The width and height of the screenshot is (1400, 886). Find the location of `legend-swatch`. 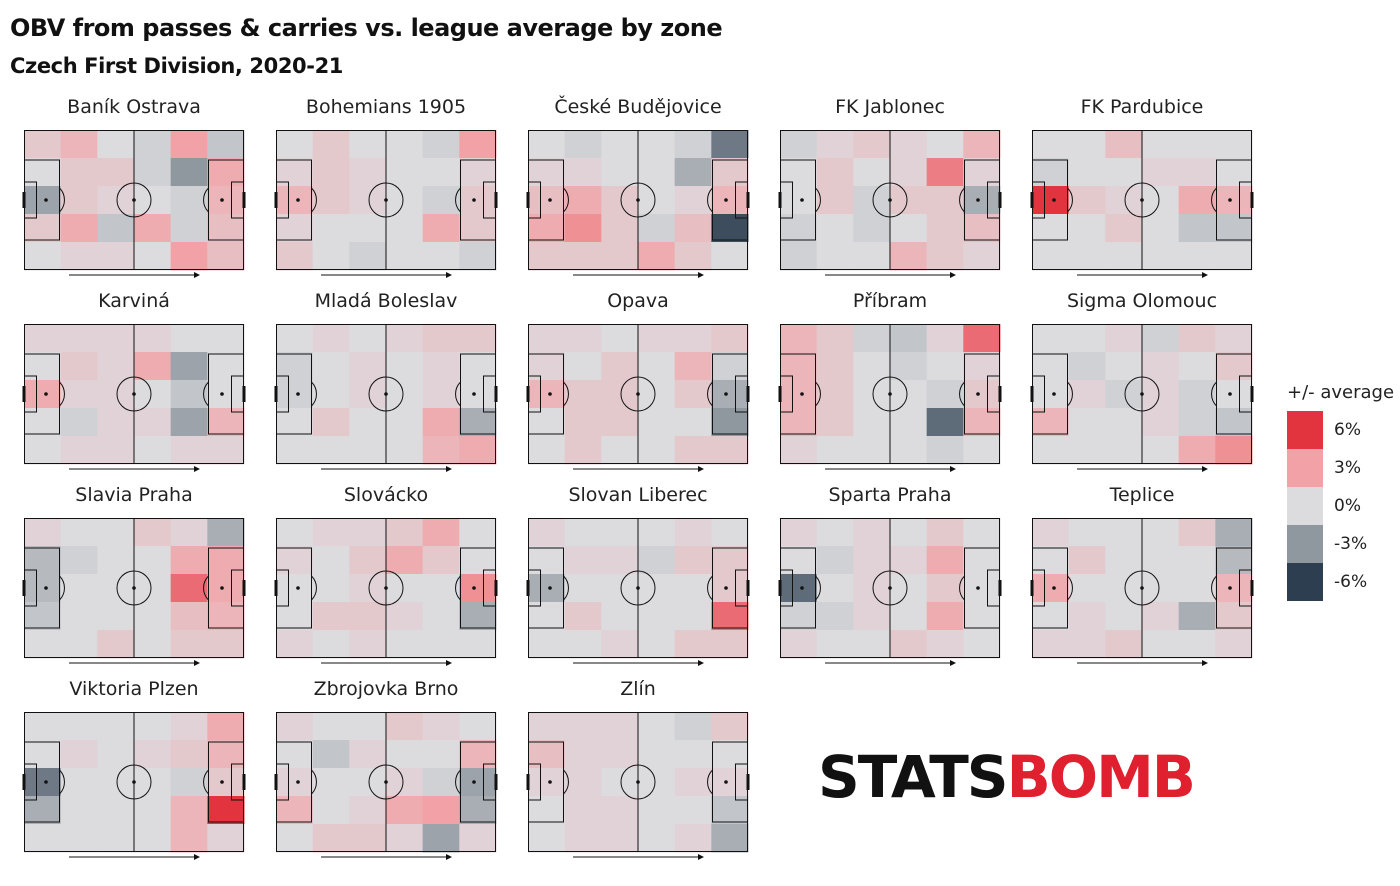

legend-swatch is located at coordinates (1305, 468).